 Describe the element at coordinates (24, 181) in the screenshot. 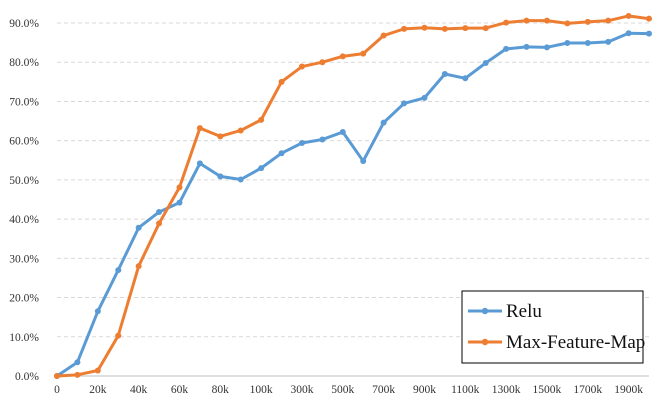

I see `y-tick-label: 50.0%` at that location.